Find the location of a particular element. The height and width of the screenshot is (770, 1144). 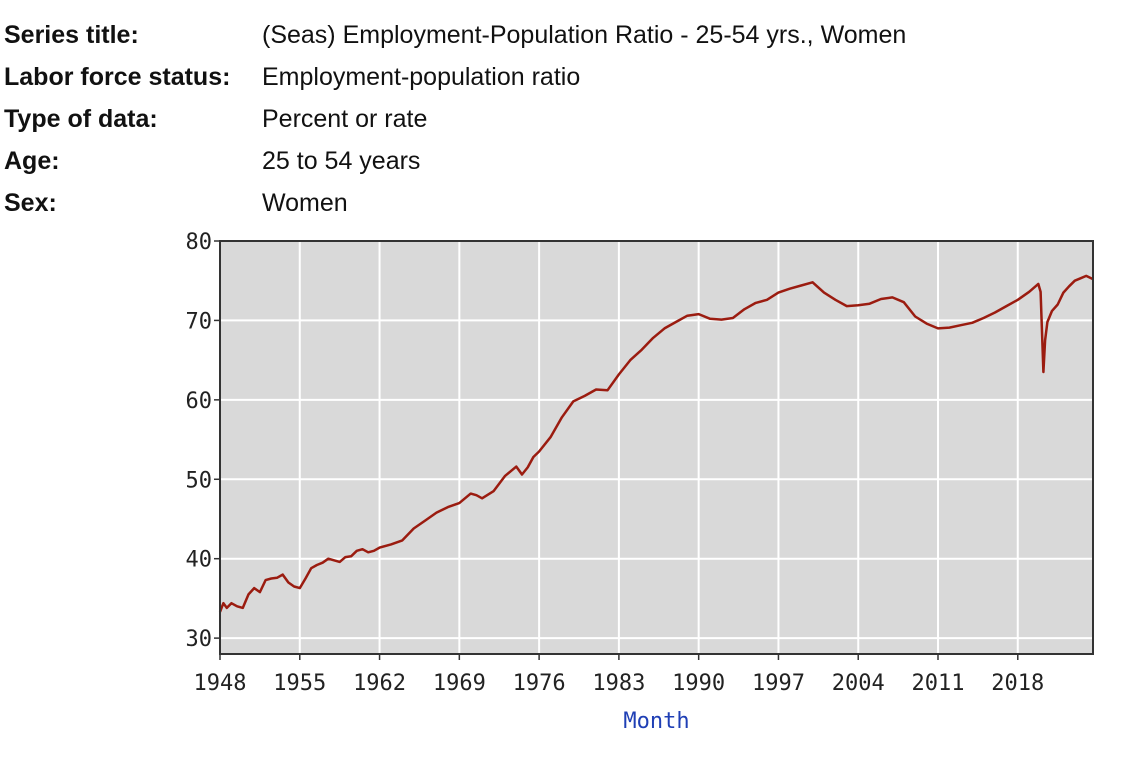

y-tick-label: 30 is located at coordinates (199, 639).